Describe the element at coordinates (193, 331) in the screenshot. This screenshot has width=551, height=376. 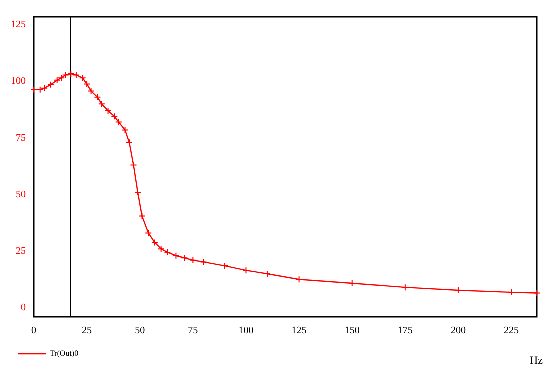
I see `x-tick-label: 75` at that location.